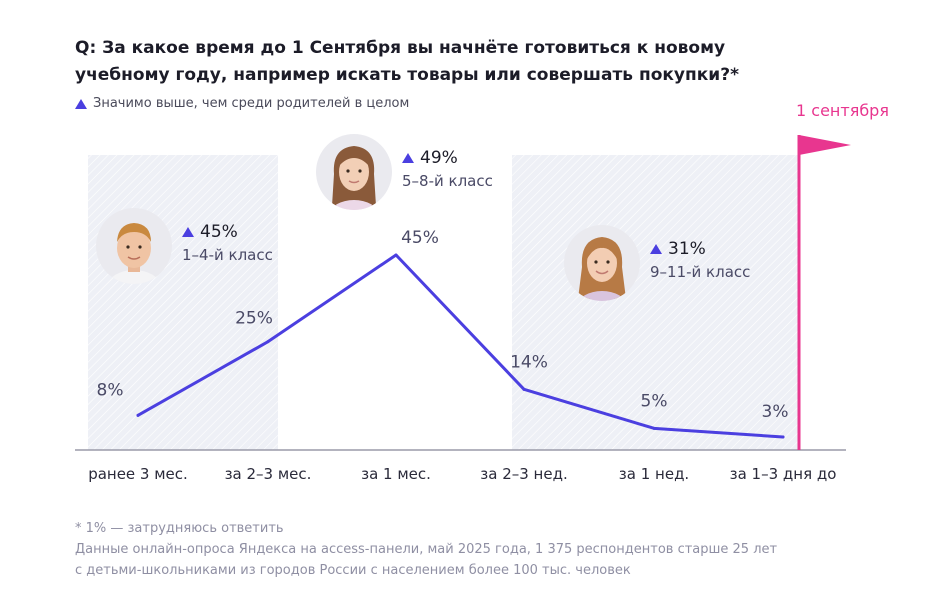 Image resolution: width=928 pixels, height=609 pixels. What do you see at coordinates (420, 238) in the screenshot?
I see `data-label: 45%` at bounding box center [420, 238].